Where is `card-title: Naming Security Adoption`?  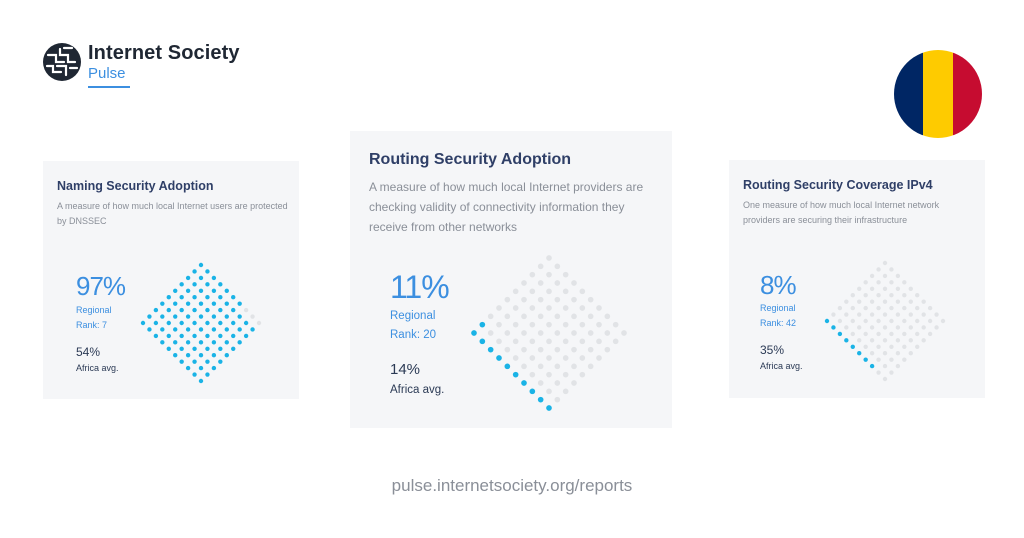 card-title: Naming Security Adoption is located at coordinates (135, 186).